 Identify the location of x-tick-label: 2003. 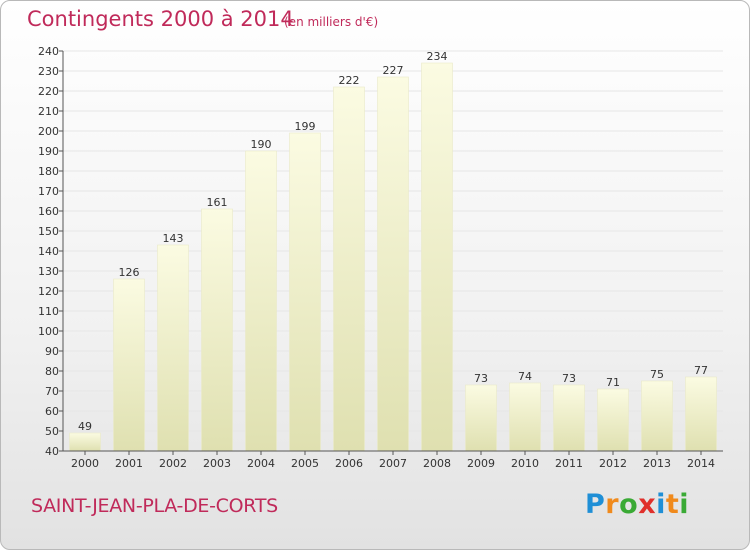
(217, 463).